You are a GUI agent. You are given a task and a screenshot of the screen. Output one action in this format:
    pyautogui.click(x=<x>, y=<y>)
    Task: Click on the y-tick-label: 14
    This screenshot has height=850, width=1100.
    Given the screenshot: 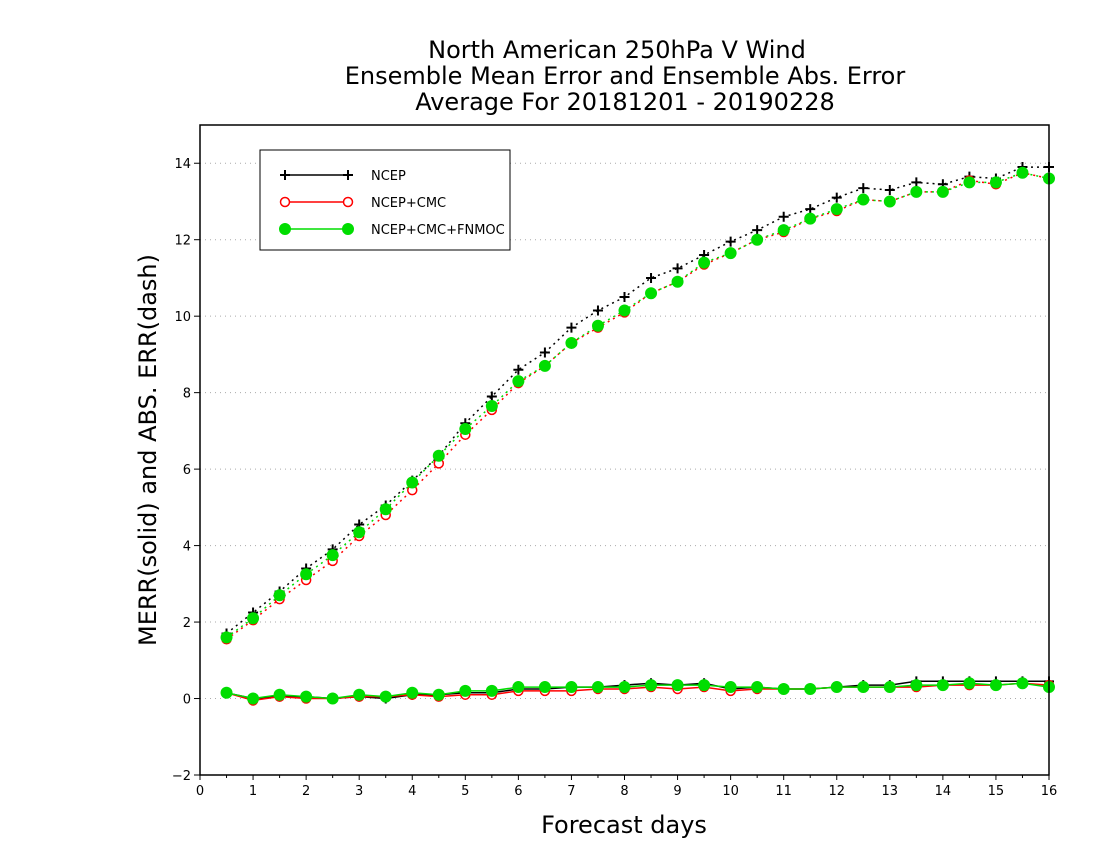 What is the action you would take?
    pyautogui.click(x=182, y=164)
    